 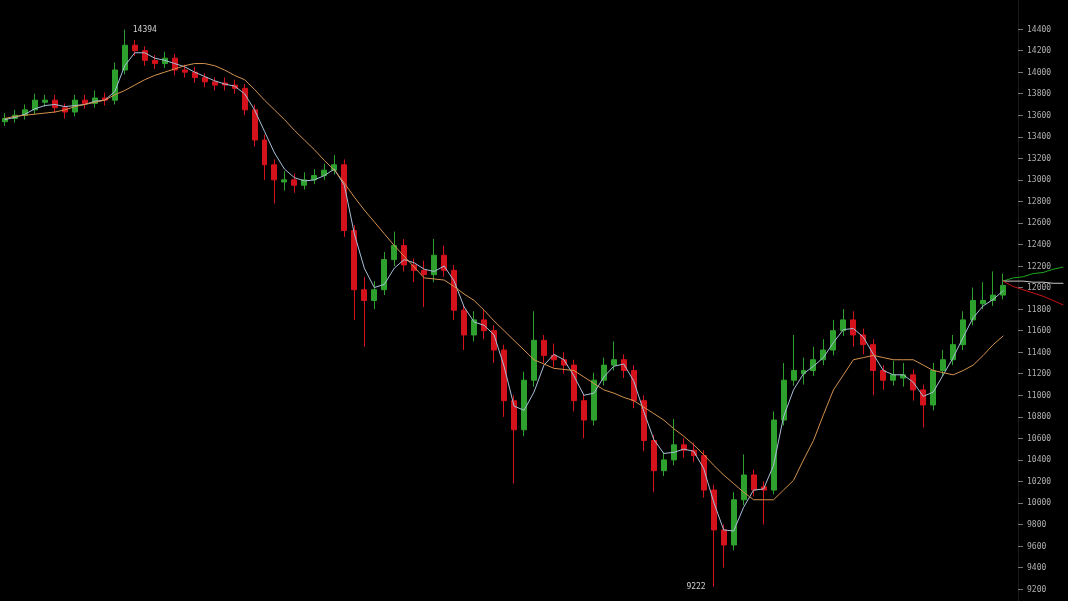 I want to click on y-tick-label: 10000, so click(x=1039, y=503).